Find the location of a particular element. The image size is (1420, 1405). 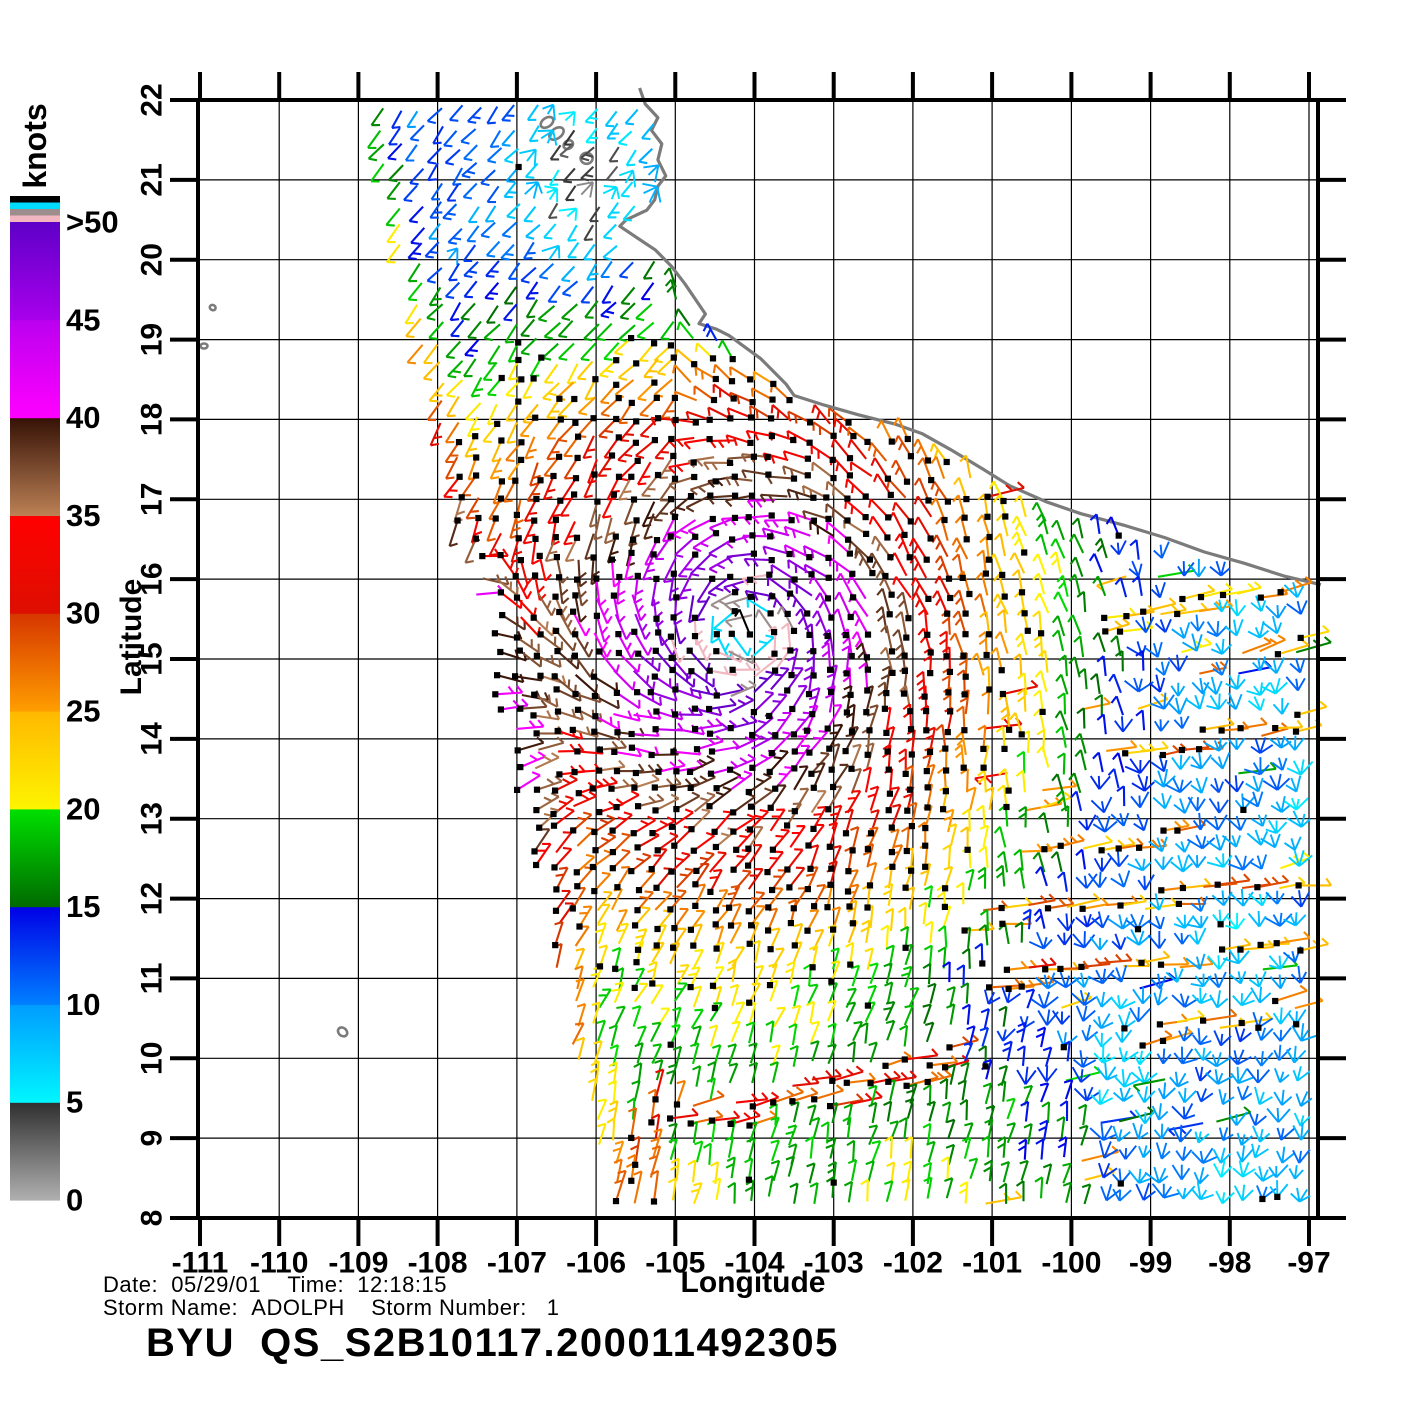

x-tick-label: -99 is located at coordinates (1150, 1263).